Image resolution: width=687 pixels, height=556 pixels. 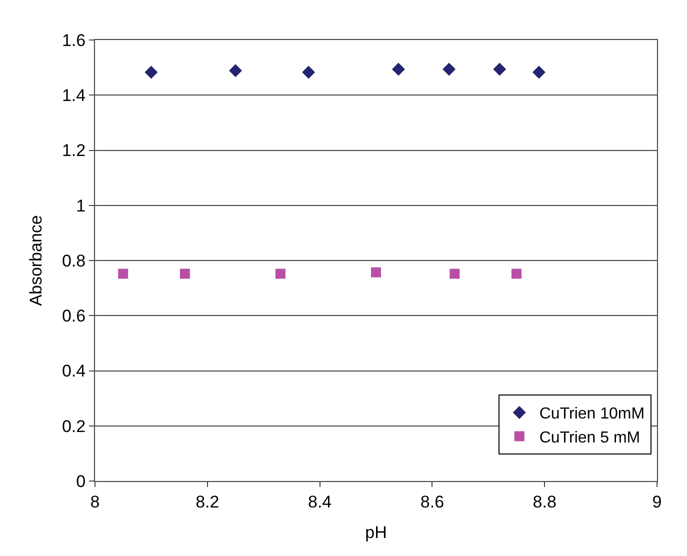 What do you see at coordinates (544, 502) in the screenshot?
I see `x-tick-label: 8.8` at bounding box center [544, 502].